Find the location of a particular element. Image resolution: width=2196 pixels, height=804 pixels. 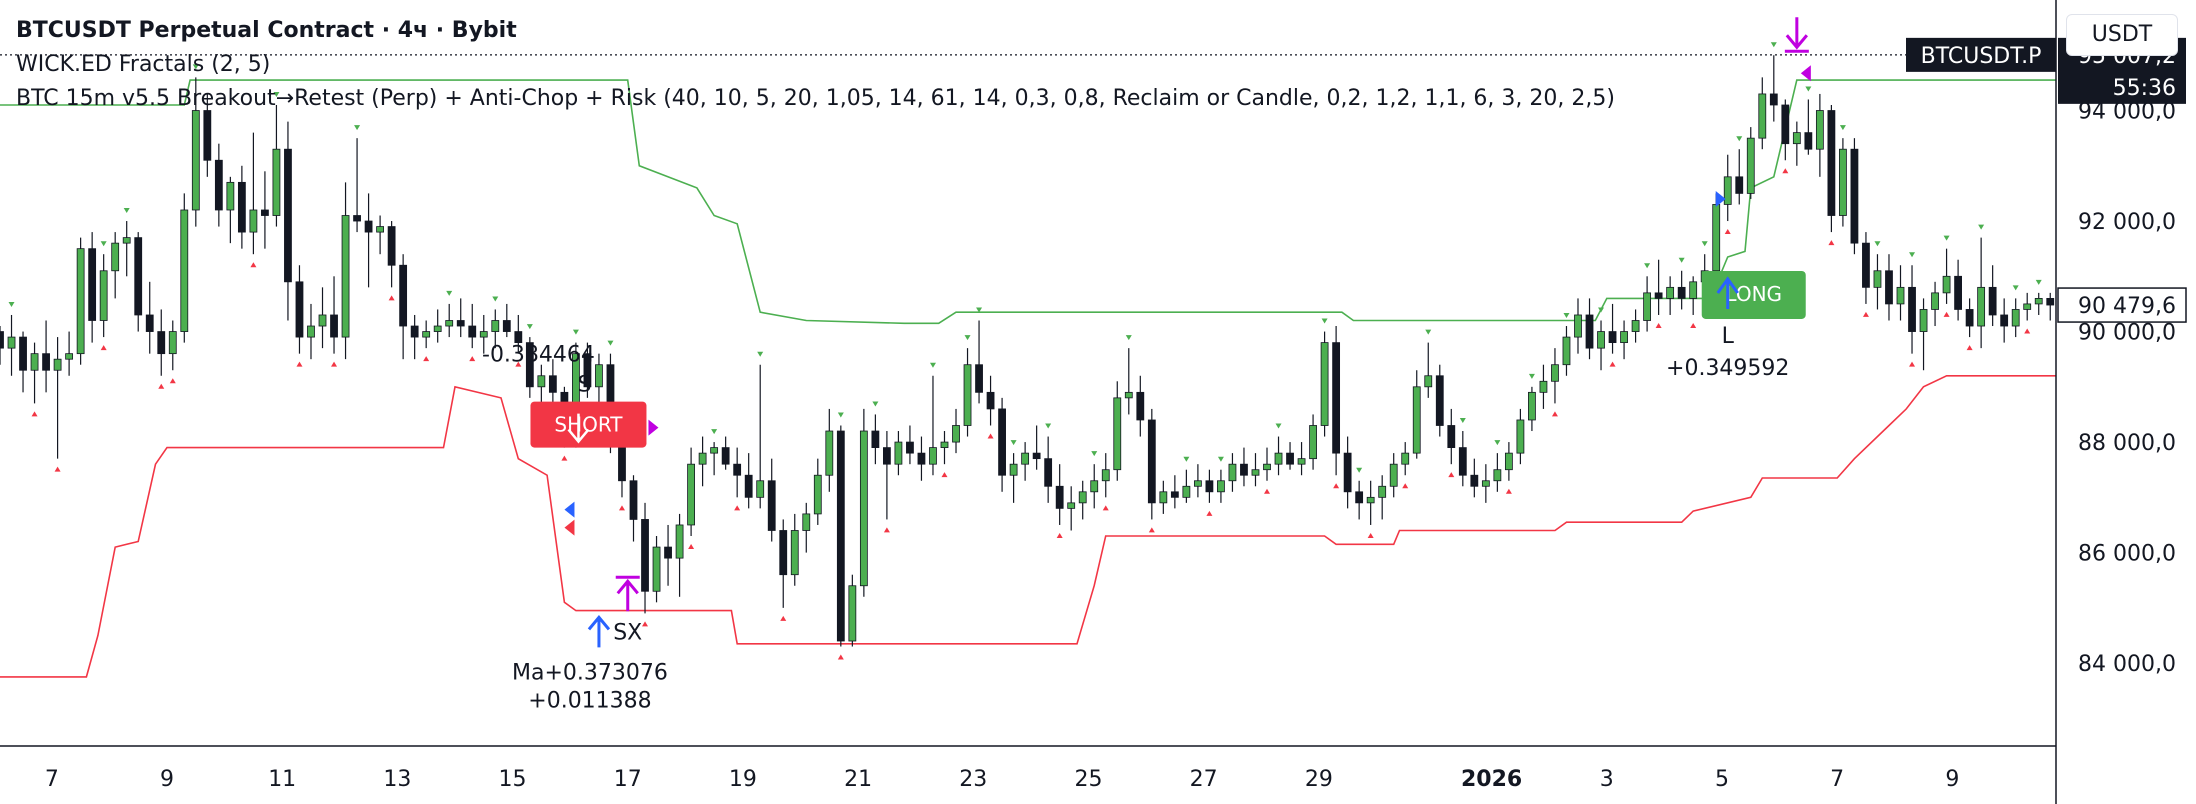

time-tick-label: 19 is located at coordinates (743, 779).